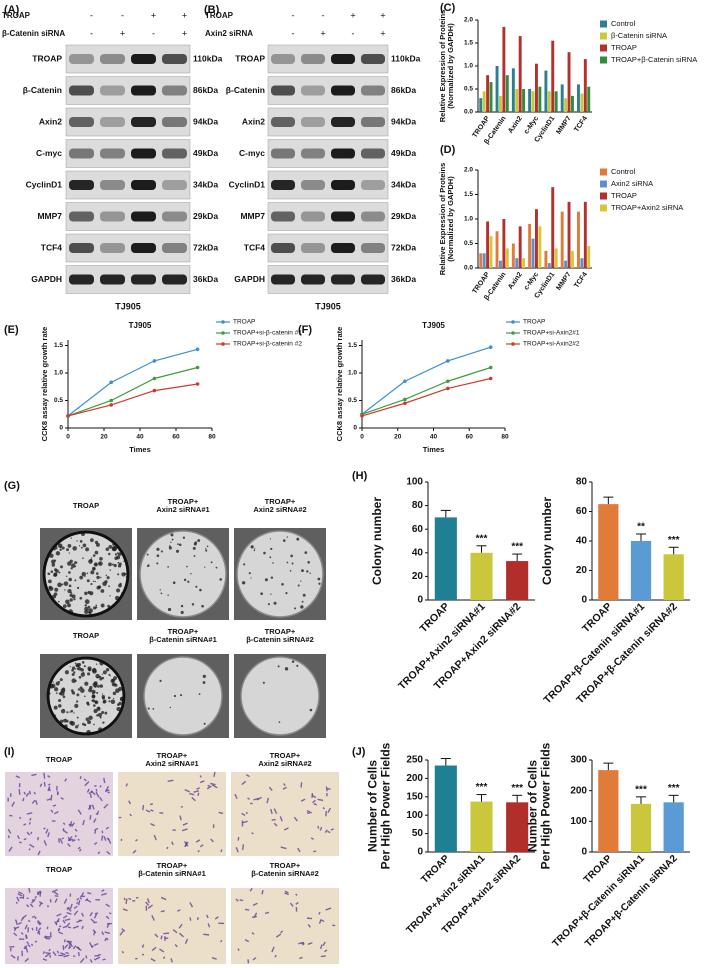 This screenshot has height=968, width=709. What do you see at coordinates (140, 449) in the screenshot?
I see `x-axis-label: Times` at bounding box center [140, 449].